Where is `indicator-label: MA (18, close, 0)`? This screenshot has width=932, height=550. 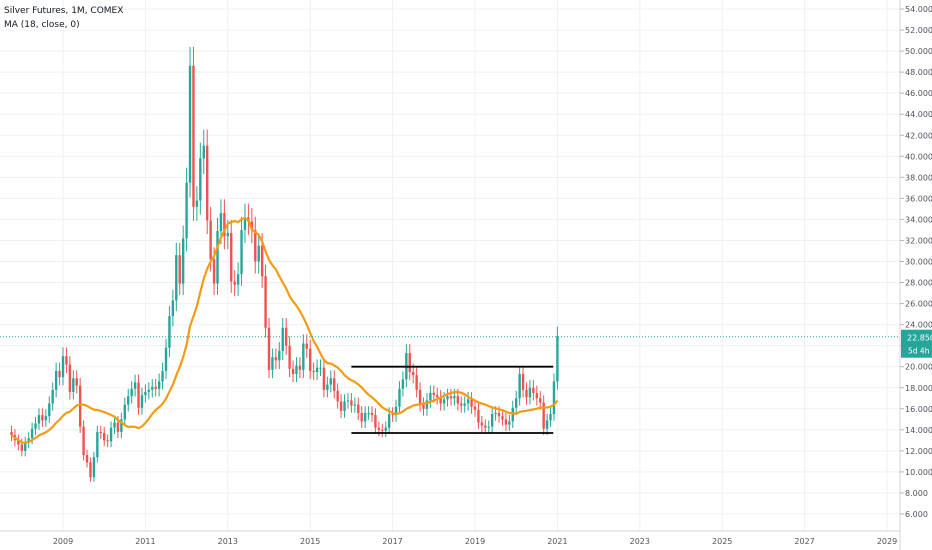
indicator-label: MA (18, close, 0) is located at coordinates (42, 25).